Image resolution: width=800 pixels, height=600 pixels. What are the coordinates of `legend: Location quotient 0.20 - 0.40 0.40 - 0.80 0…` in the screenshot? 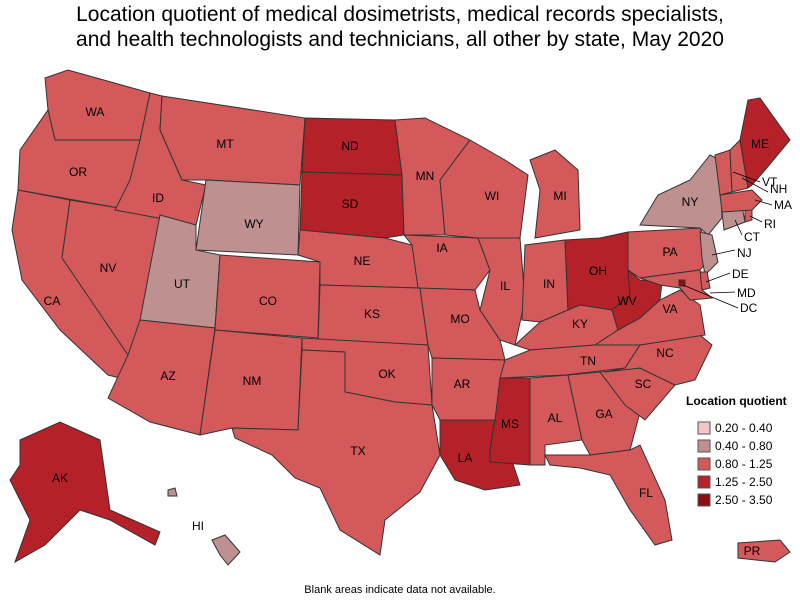 It's located at (736, 450).